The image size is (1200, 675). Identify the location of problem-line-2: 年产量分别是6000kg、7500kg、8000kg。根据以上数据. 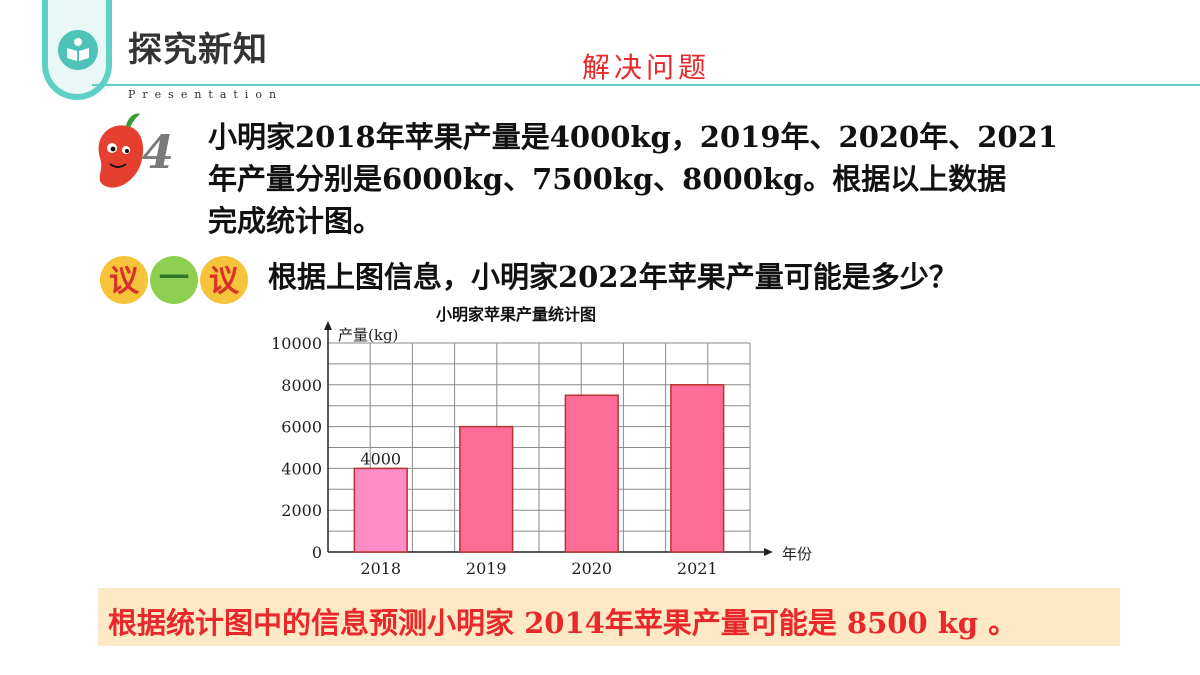
(607, 179).